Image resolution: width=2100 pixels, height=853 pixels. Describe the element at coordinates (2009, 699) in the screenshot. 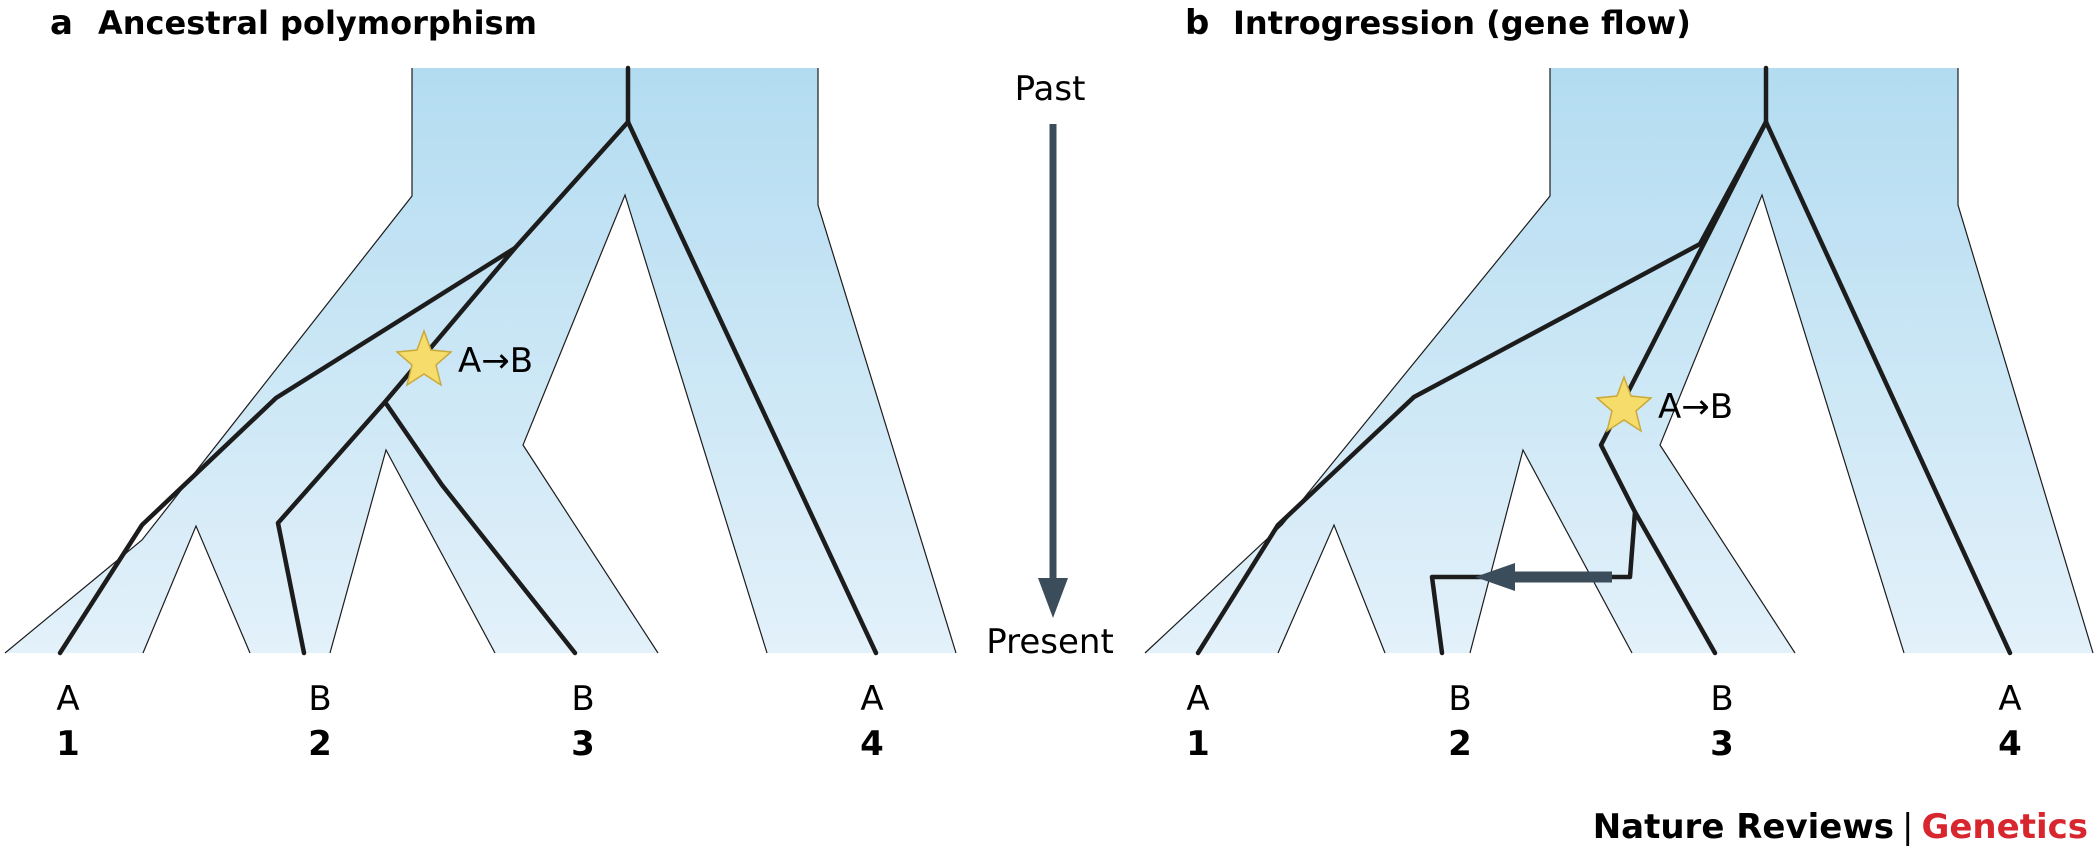

I see `panel-b-tip-4-allele: A` at that location.